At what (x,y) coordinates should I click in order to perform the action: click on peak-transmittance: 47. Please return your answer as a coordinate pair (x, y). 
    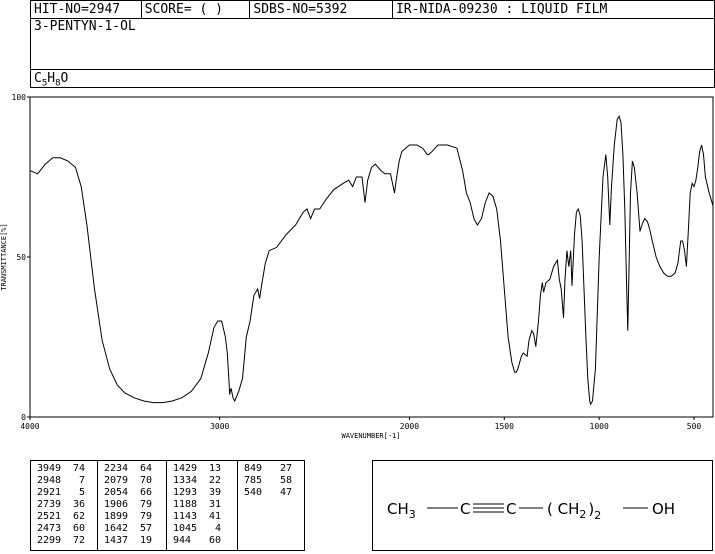
    Looking at the image, I should click on (285, 492).